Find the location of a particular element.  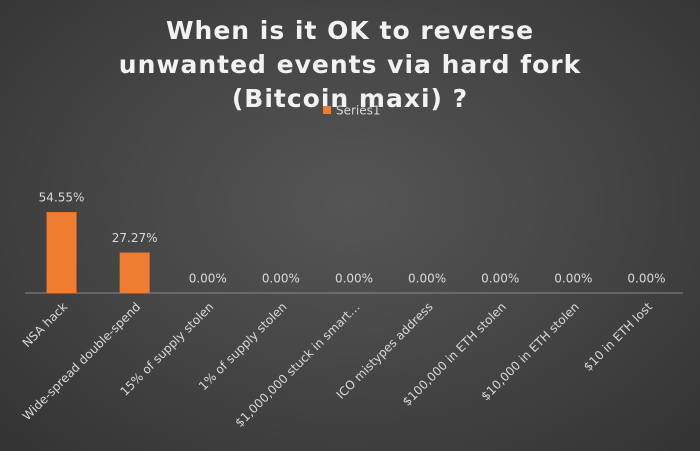

data-label: 27.27% is located at coordinates (135, 238).